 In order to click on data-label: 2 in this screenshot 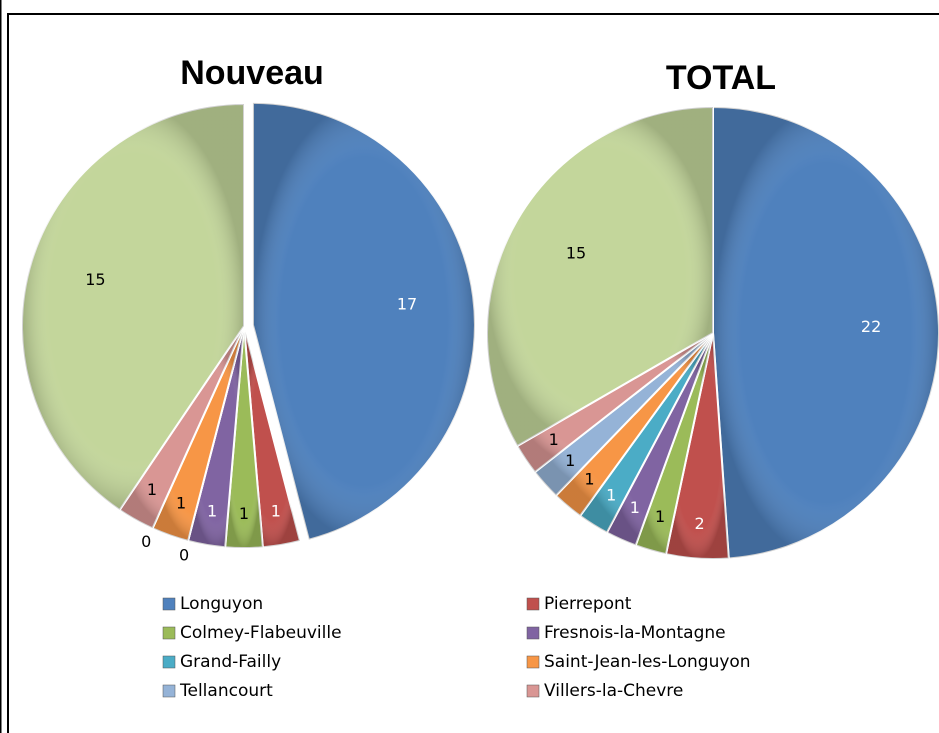, I will do `click(700, 523)`.